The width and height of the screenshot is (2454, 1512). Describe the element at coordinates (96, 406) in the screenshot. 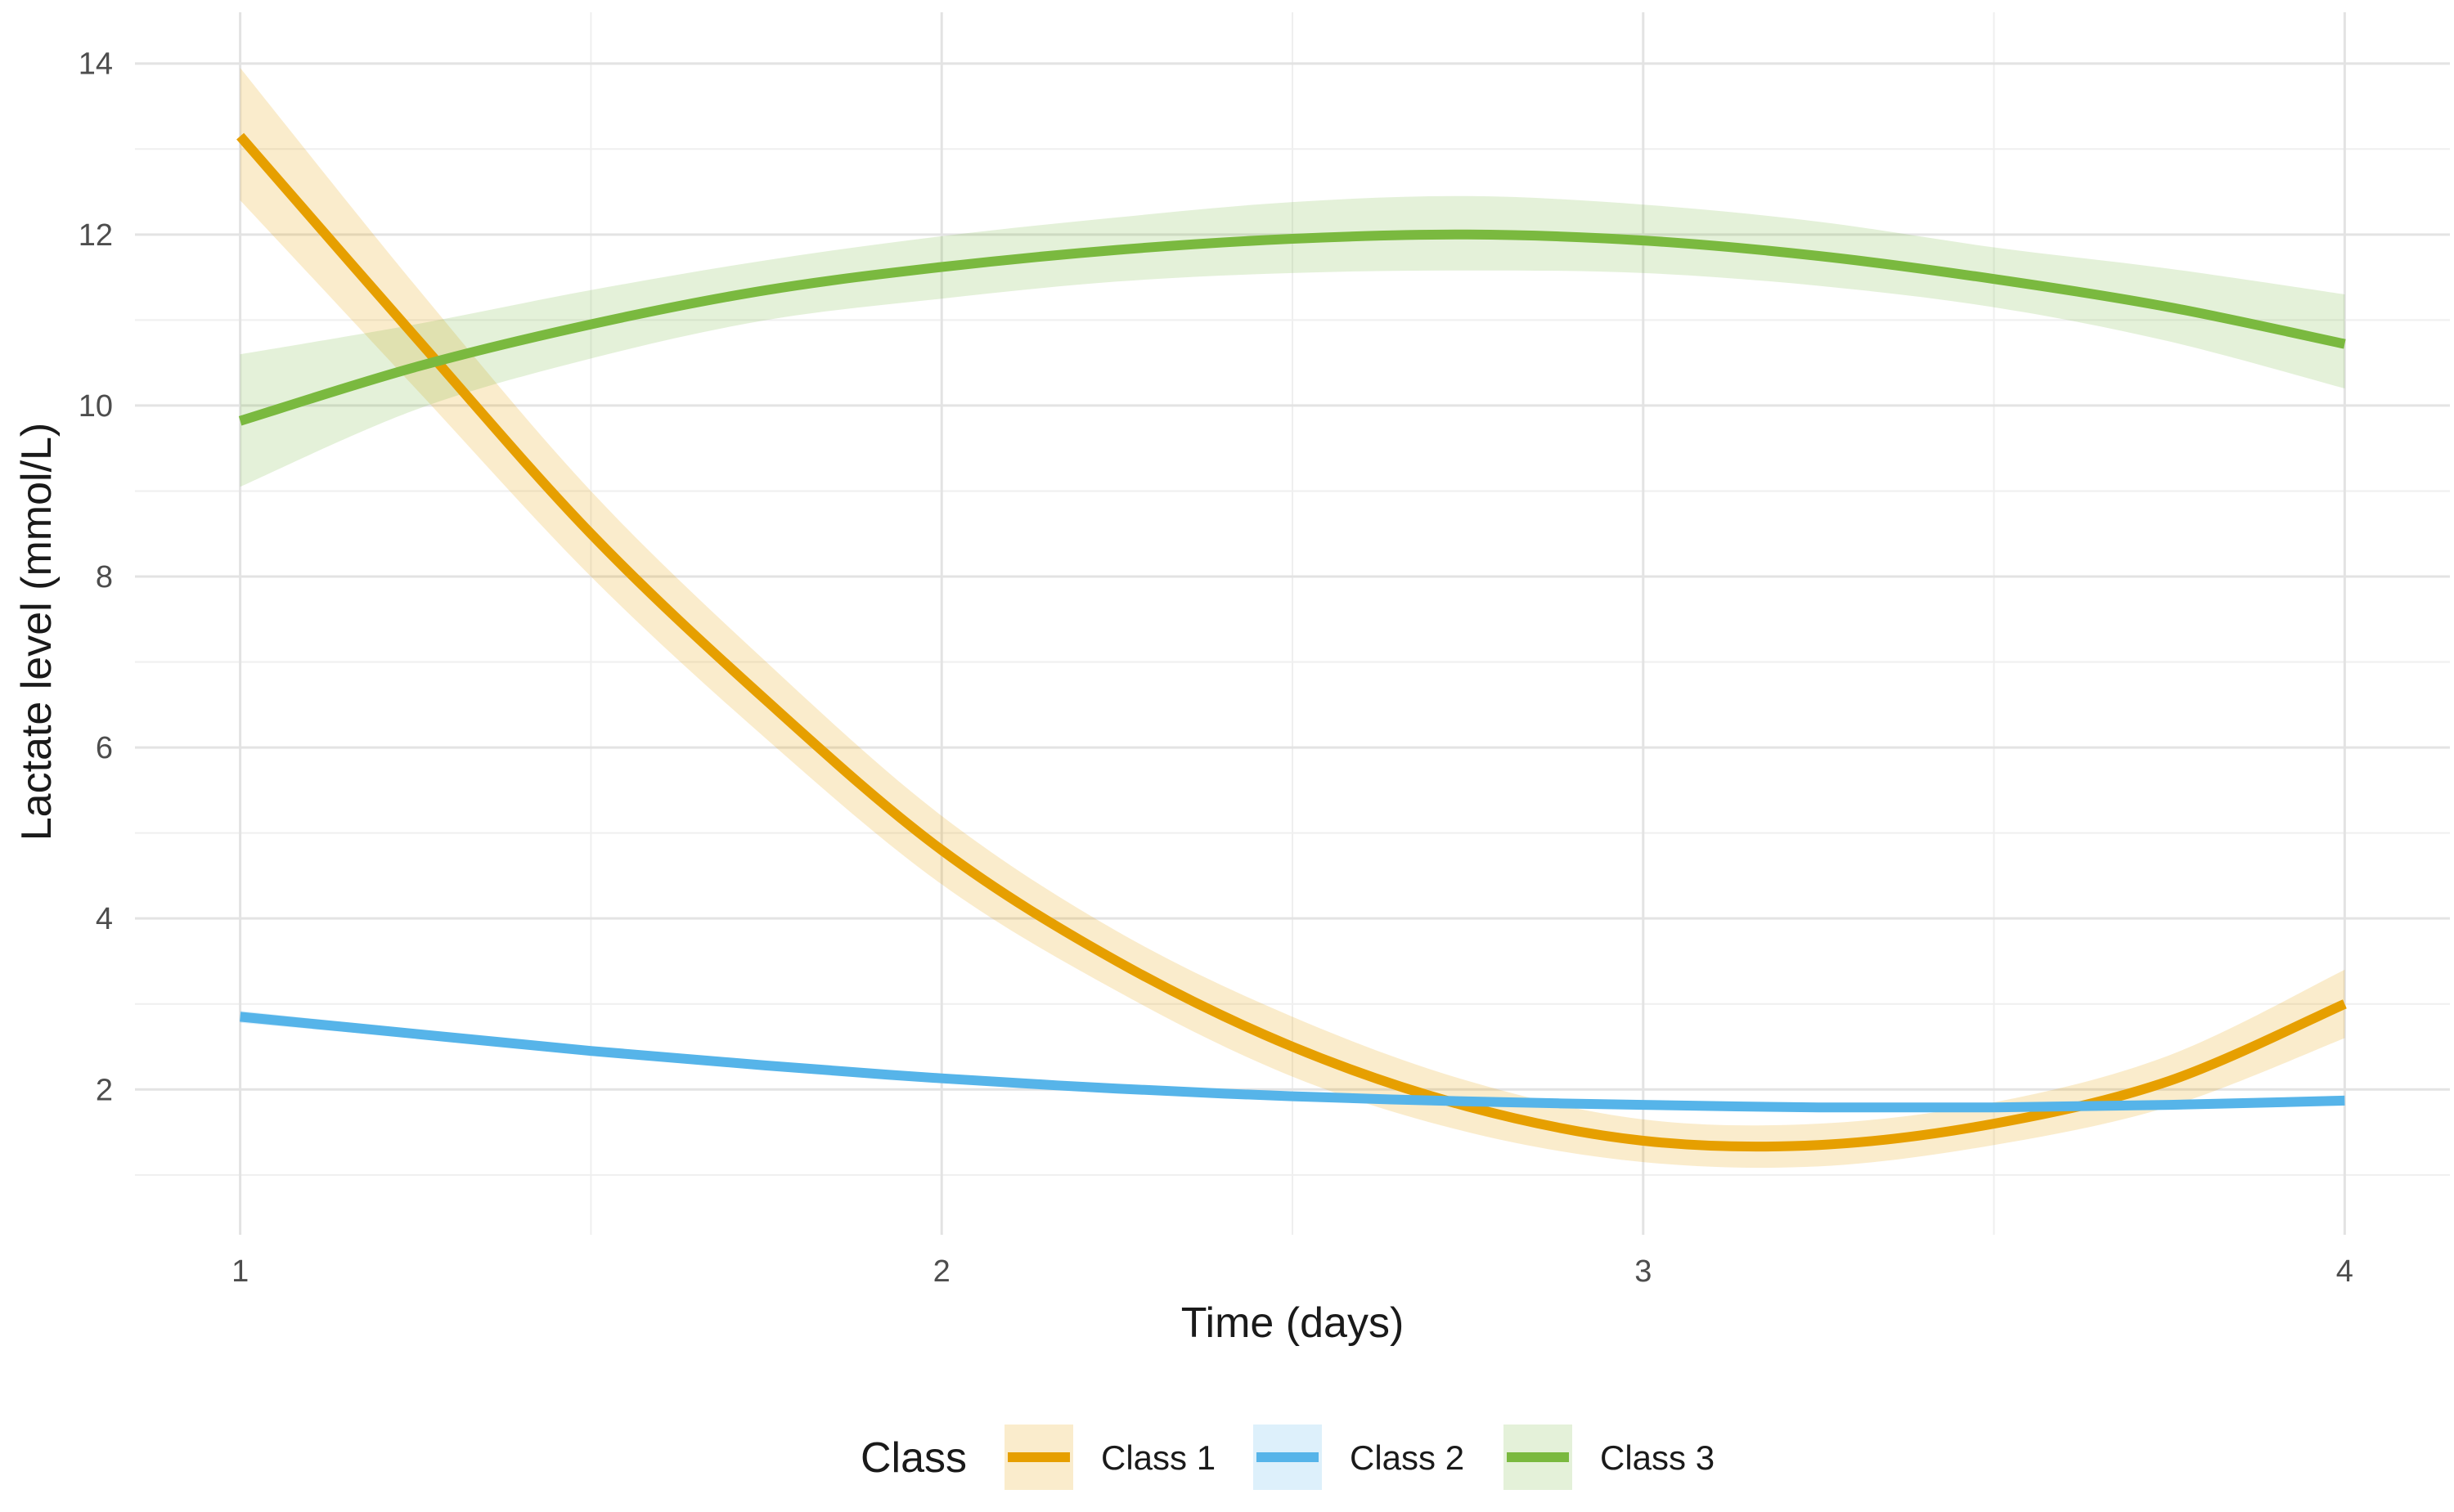

I see `y-tick-label: 10` at that location.